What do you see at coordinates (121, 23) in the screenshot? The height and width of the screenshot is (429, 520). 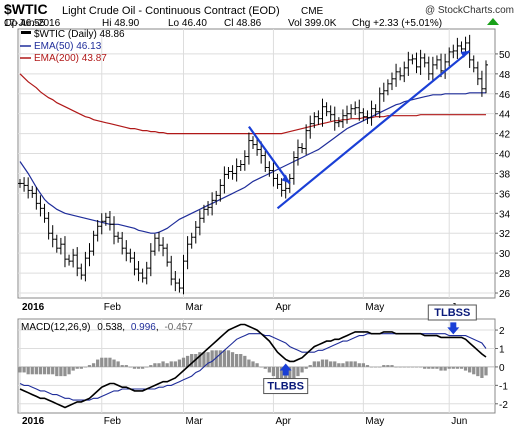 I see `stat-hi: Hi 48.90` at bounding box center [121, 23].